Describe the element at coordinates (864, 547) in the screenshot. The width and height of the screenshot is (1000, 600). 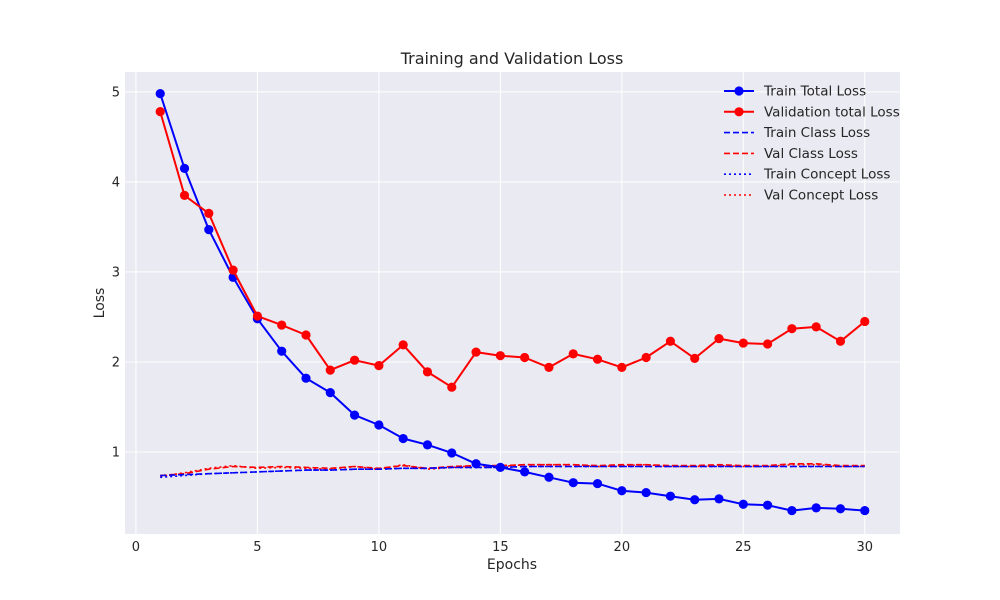
I see `x-tick-label: 30` at that location.